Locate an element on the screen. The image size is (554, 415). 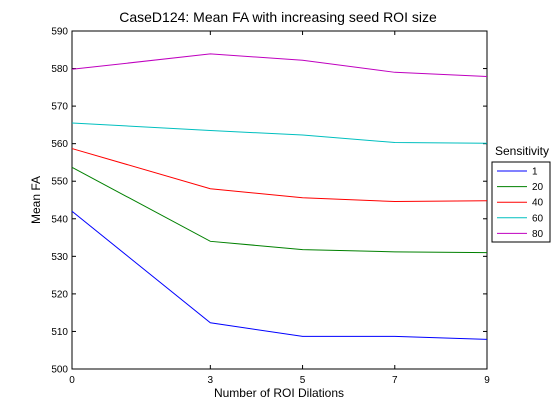
y-tick-label: 500 is located at coordinates (59, 370).